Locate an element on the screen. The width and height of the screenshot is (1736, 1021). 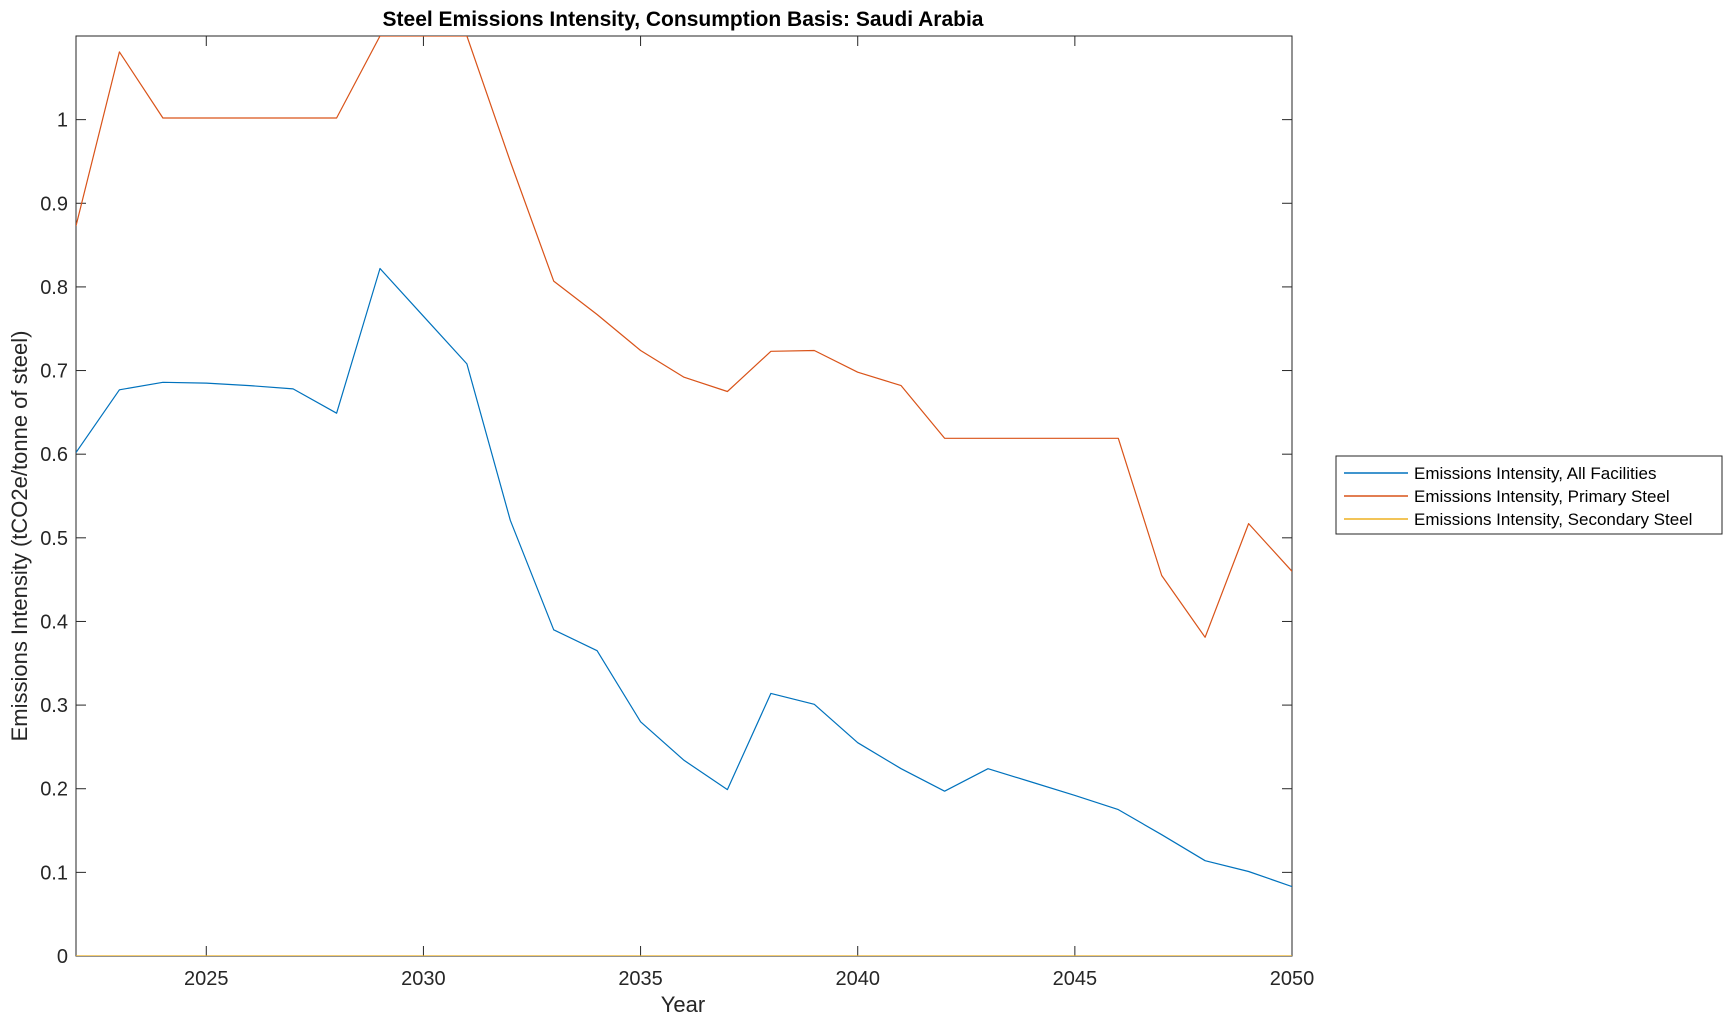
legend-entry: Emissions Intensity, Secondary Steel is located at coordinates (1553, 519).